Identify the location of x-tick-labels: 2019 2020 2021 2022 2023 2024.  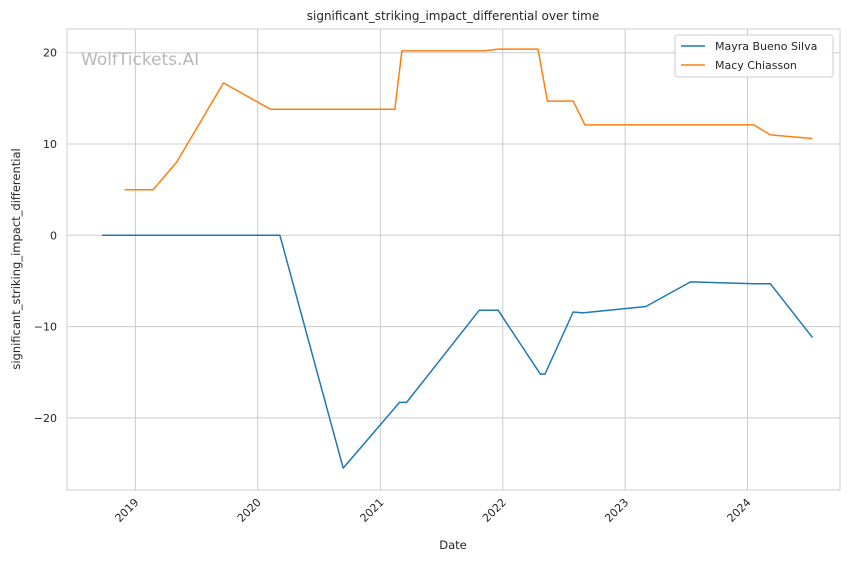
(433, 510).